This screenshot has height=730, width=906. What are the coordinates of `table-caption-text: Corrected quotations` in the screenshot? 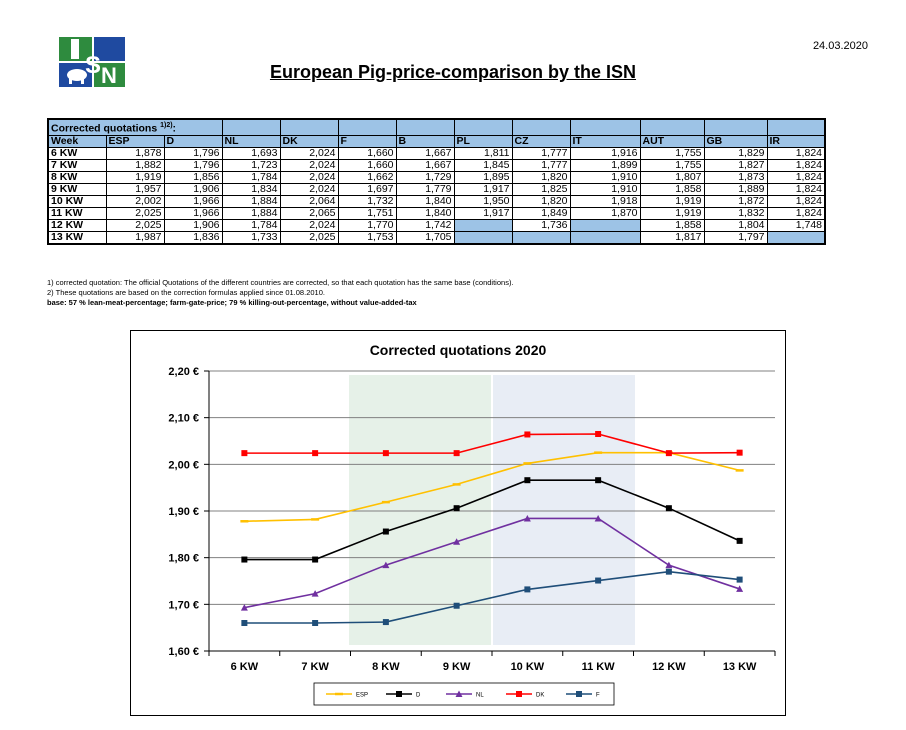 It's located at (106, 128).